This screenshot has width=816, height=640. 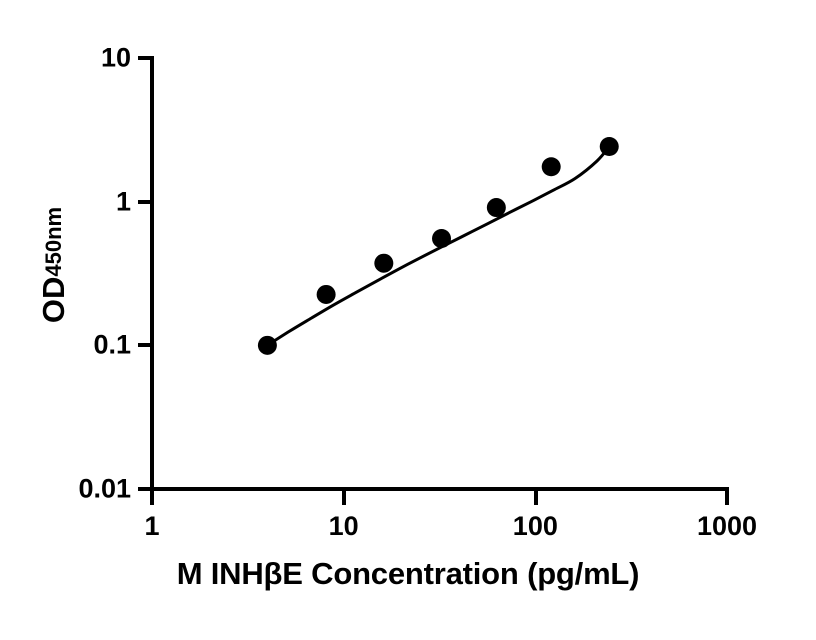 What do you see at coordinates (112, 344) in the screenshot?
I see `y-tick-label-0.1: 0.1` at bounding box center [112, 344].